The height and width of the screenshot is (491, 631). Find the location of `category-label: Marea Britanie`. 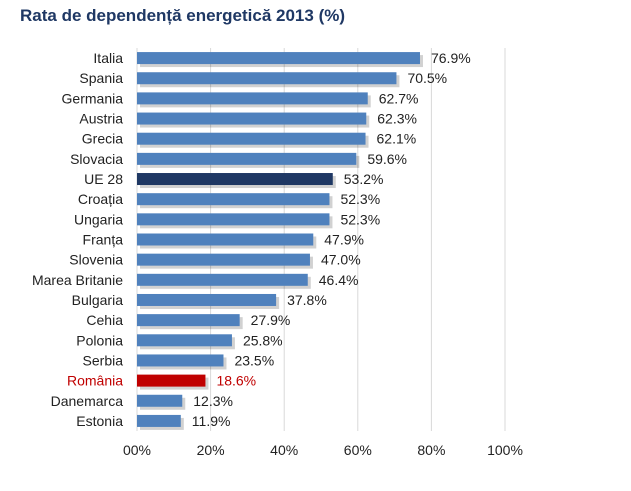

category-label: Marea Britanie is located at coordinates (77, 280).